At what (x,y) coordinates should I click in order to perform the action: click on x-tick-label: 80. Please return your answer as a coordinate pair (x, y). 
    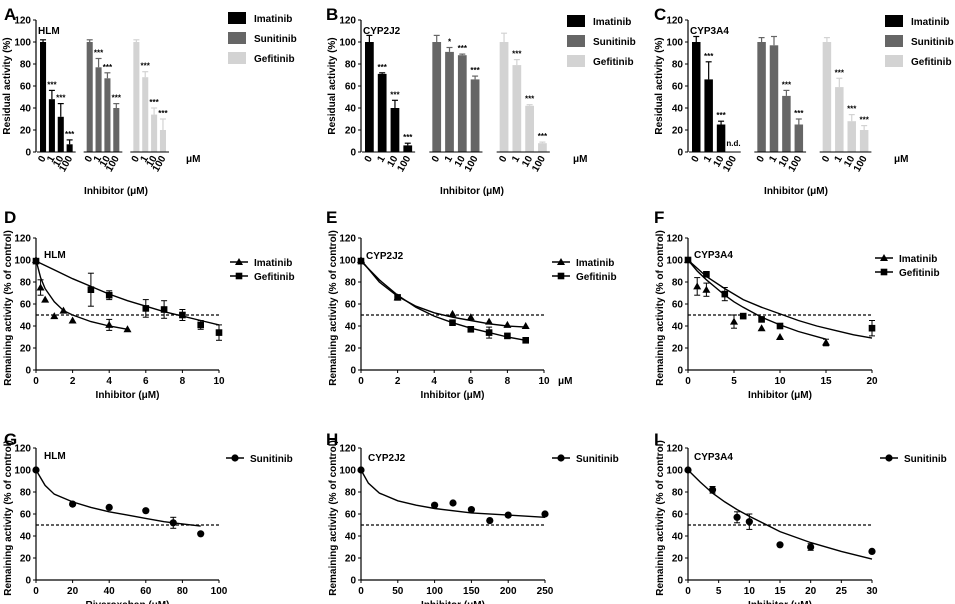
    Looking at the image, I should click on (183, 591).